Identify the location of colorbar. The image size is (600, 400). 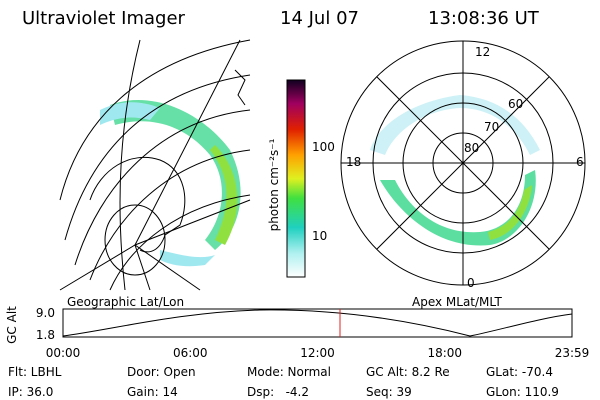
(296, 178).